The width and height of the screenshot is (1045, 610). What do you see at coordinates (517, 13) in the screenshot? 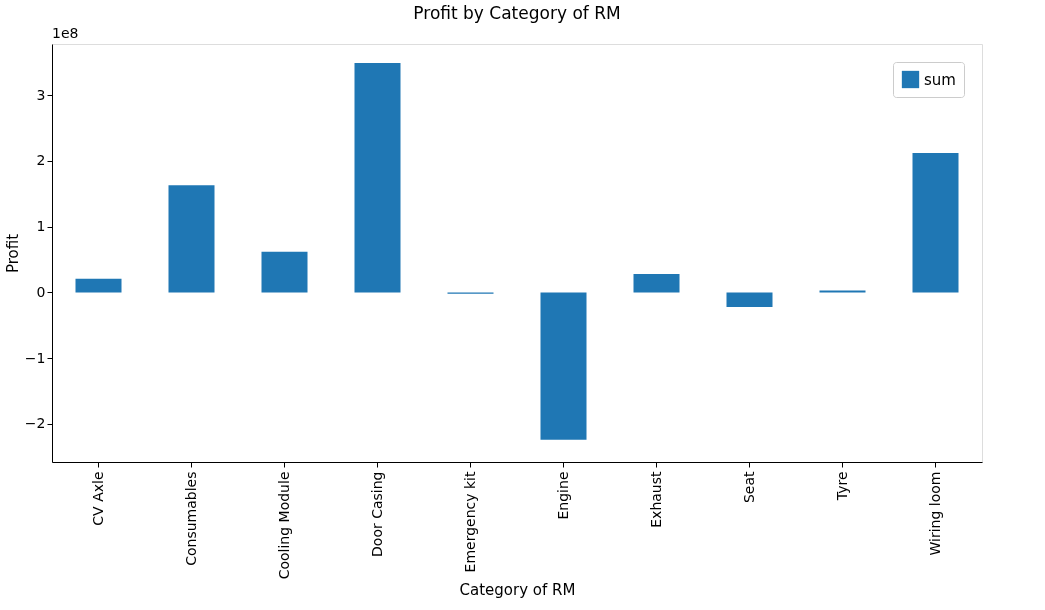
I see `chart-title: Profit by Category of RM` at bounding box center [517, 13].